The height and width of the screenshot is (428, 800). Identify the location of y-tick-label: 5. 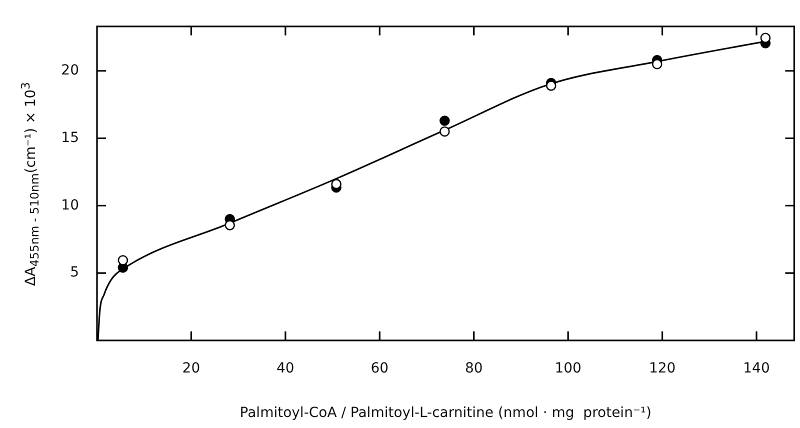
(74, 272).